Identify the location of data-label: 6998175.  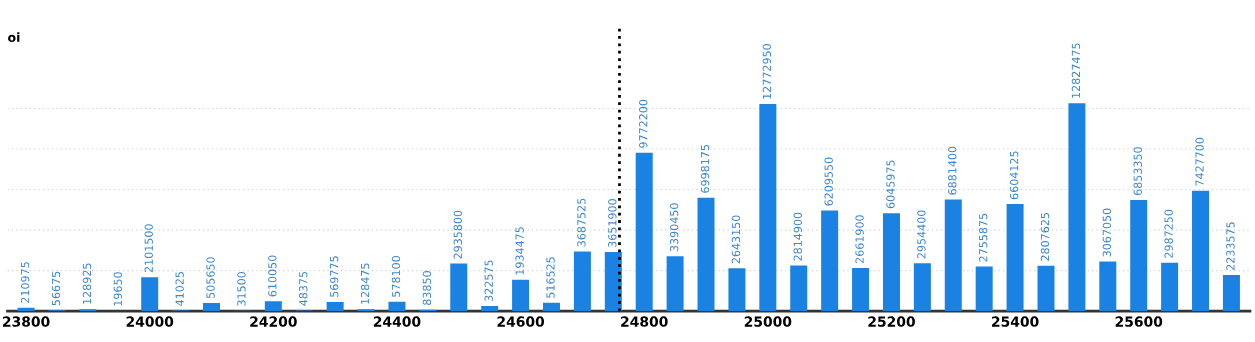
(705, 169).